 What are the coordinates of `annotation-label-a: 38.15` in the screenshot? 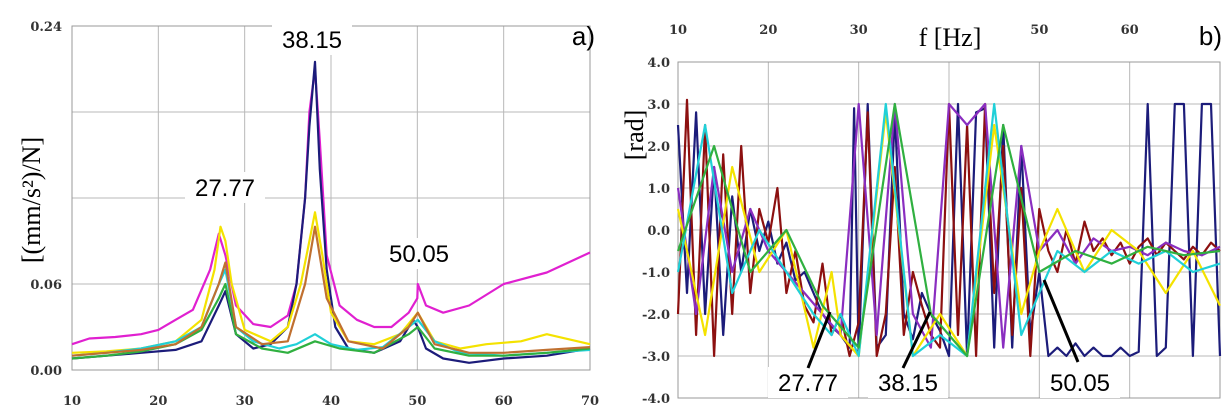 It's located at (312, 40).